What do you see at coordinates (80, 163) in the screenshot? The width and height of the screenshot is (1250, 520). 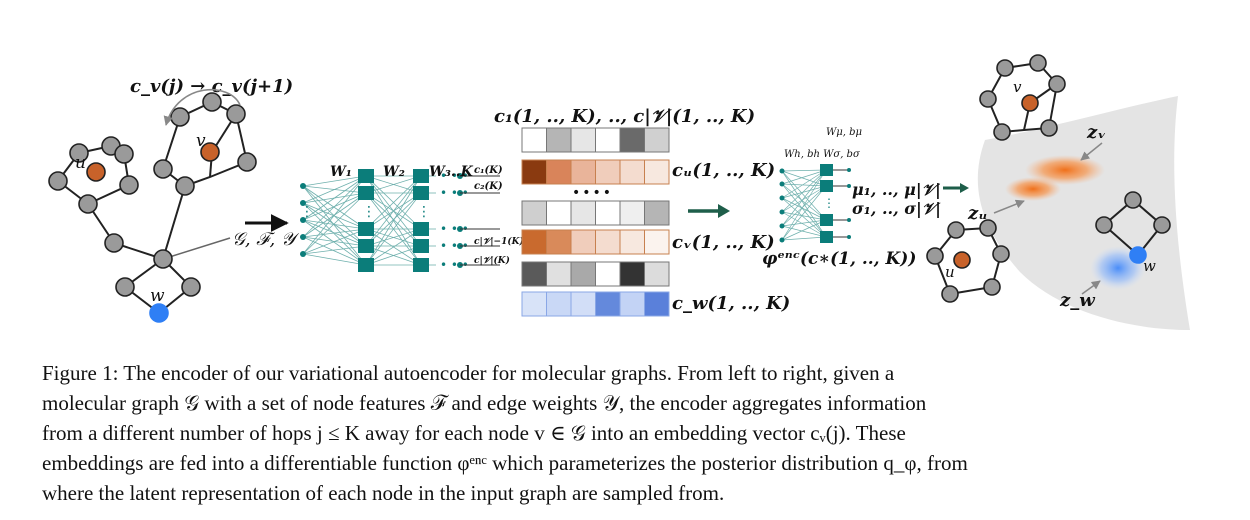 I see `node-u-label: u` at bounding box center [80, 163].